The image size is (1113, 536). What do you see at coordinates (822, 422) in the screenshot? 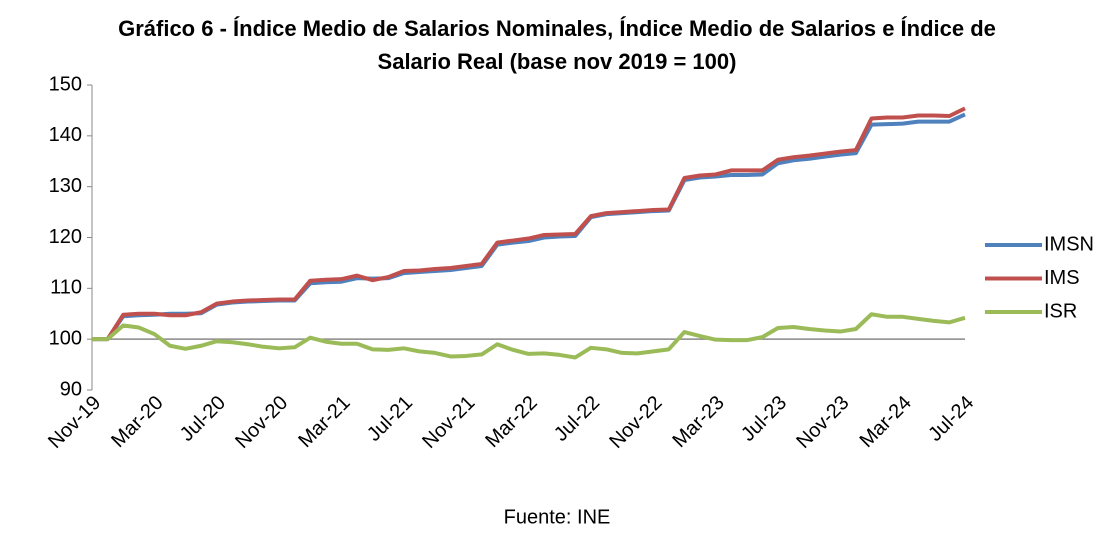
I see `x-tick-label: Nov-23` at bounding box center [822, 422].